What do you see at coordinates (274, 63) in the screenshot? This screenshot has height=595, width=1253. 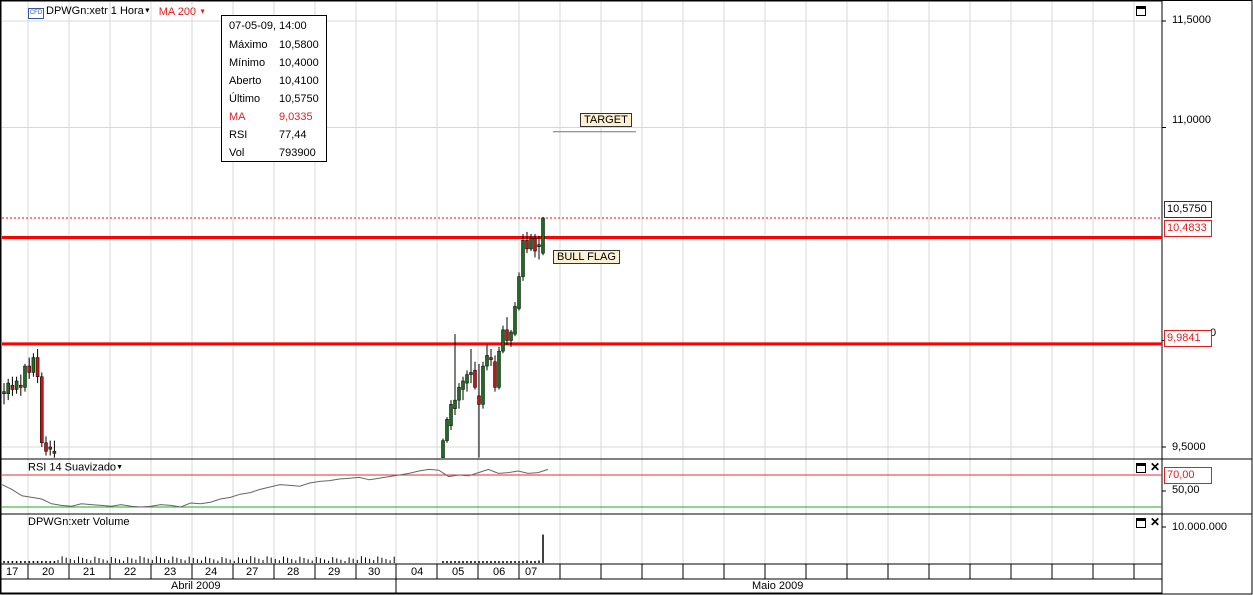 I see `info-row-min: Mínimo 10,4000` at bounding box center [274, 63].